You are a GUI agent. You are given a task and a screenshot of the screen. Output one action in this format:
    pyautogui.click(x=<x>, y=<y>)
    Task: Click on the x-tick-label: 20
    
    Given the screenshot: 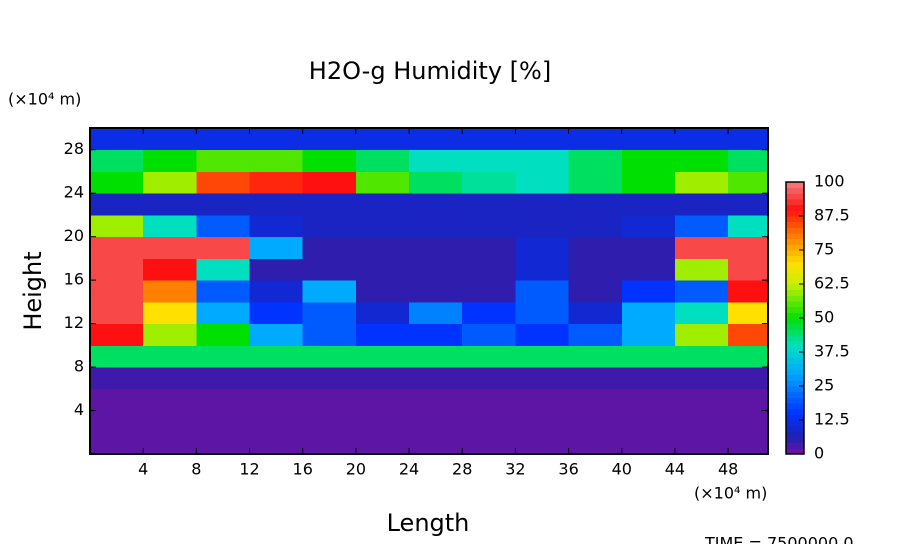 What is the action you would take?
    pyautogui.click(x=356, y=469)
    